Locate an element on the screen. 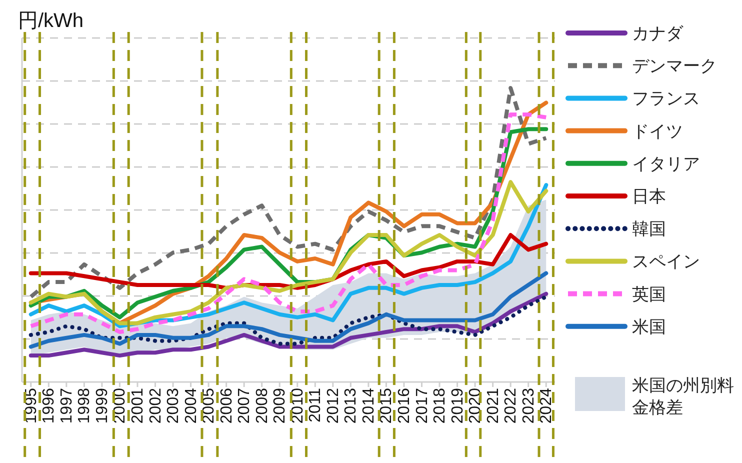  x-tick-label: 2003 is located at coordinates (173, 406).